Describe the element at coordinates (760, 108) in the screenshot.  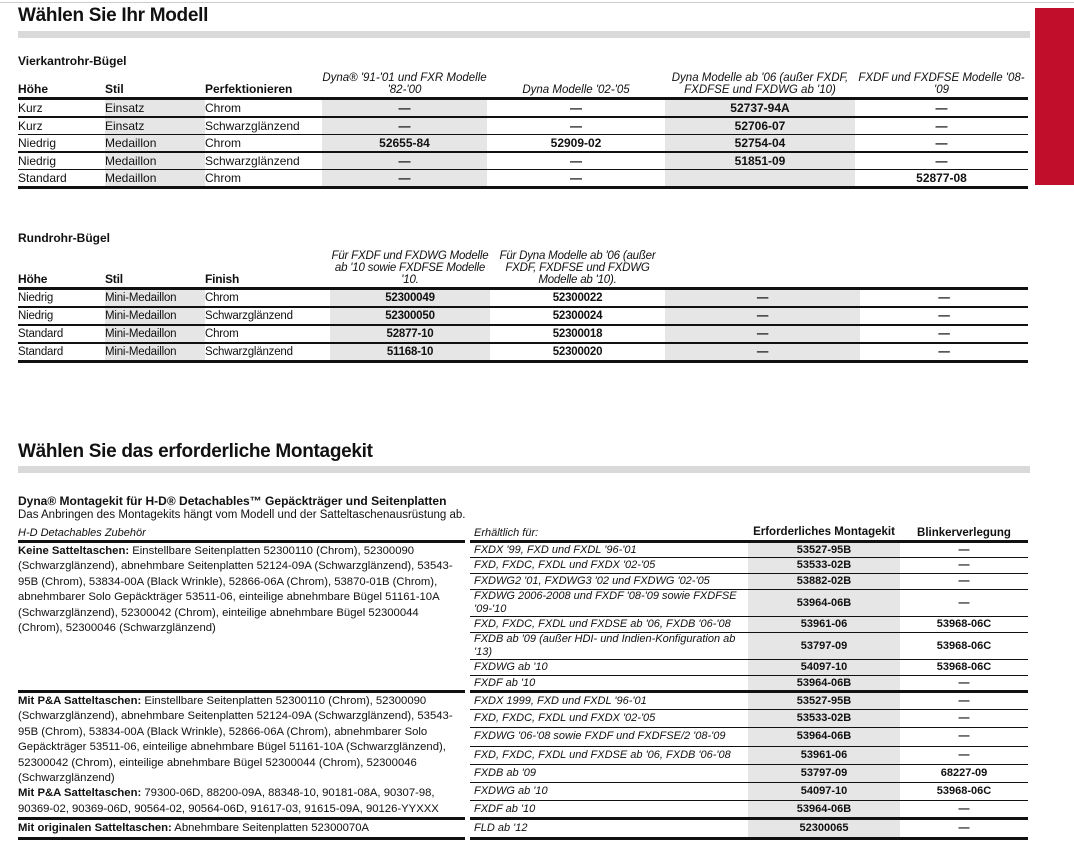
I see `table-cell: 52737-94A` at that location.